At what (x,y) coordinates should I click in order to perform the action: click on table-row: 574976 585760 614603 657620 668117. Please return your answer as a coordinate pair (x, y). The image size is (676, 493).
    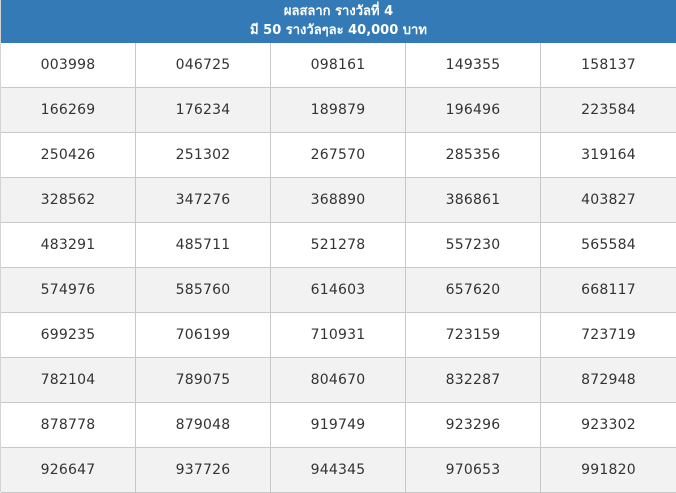
    Looking at the image, I should click on (338, 290).